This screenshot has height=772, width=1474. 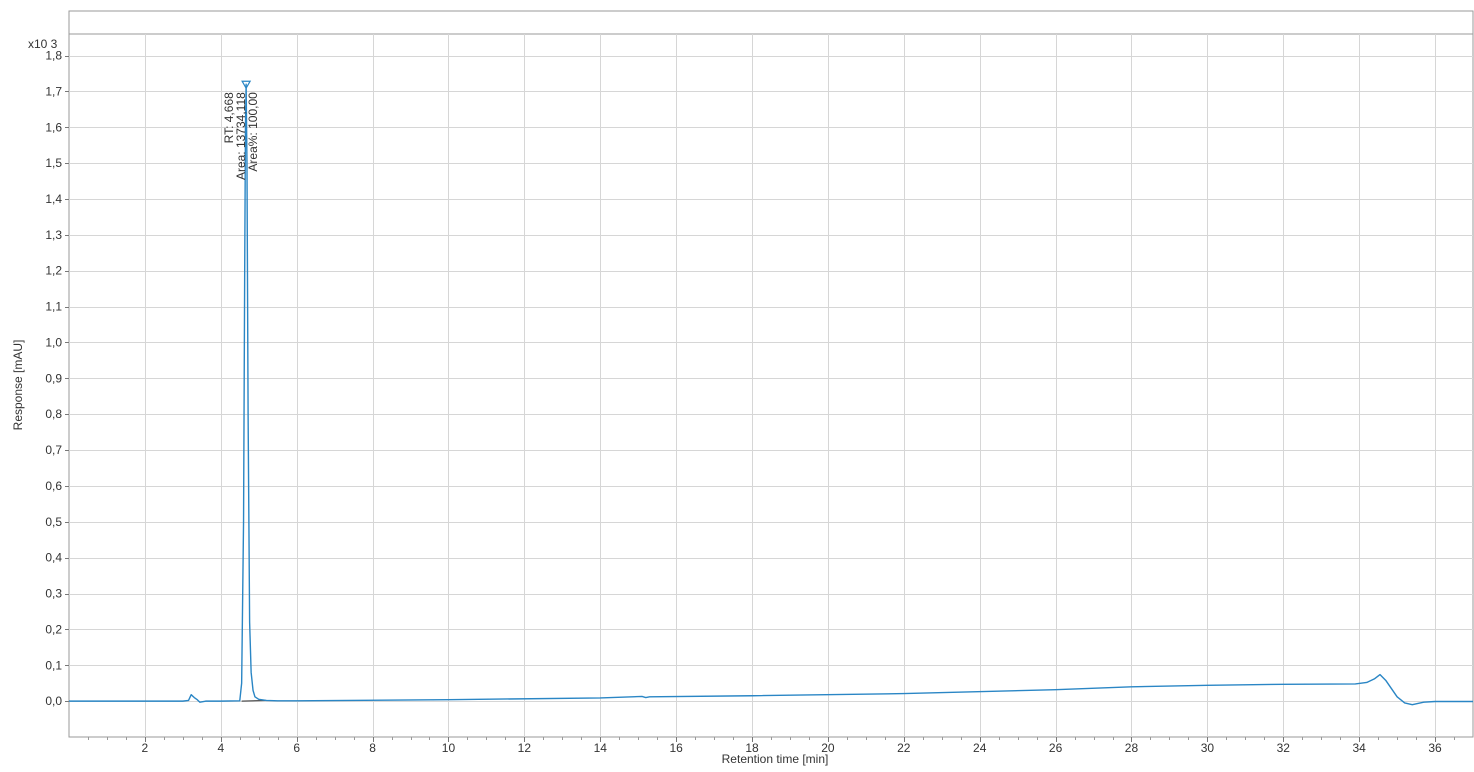 I want to click on x-tick-label: 12, so click(x=525, y=748).